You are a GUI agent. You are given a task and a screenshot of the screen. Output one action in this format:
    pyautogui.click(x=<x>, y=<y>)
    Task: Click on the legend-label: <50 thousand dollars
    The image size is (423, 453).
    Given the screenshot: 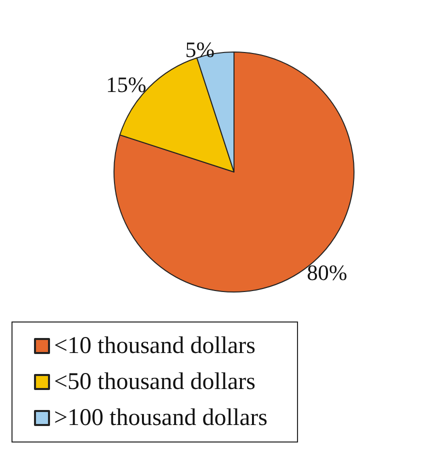 What is the action you would take?
    pyautogui.click(x=155, y=382)
    